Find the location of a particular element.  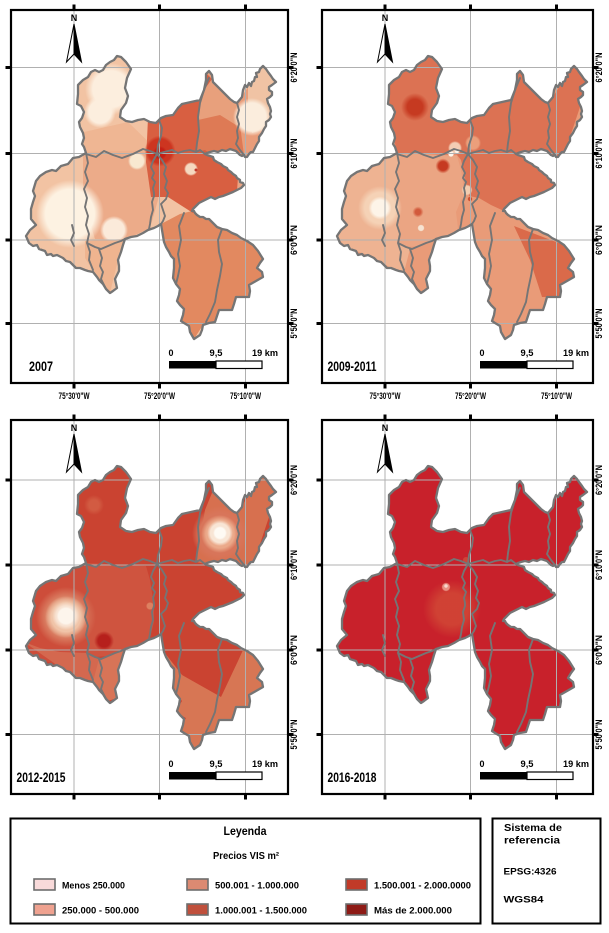

svg-text: Menos 250.000 is located at coordinates (93, 886).